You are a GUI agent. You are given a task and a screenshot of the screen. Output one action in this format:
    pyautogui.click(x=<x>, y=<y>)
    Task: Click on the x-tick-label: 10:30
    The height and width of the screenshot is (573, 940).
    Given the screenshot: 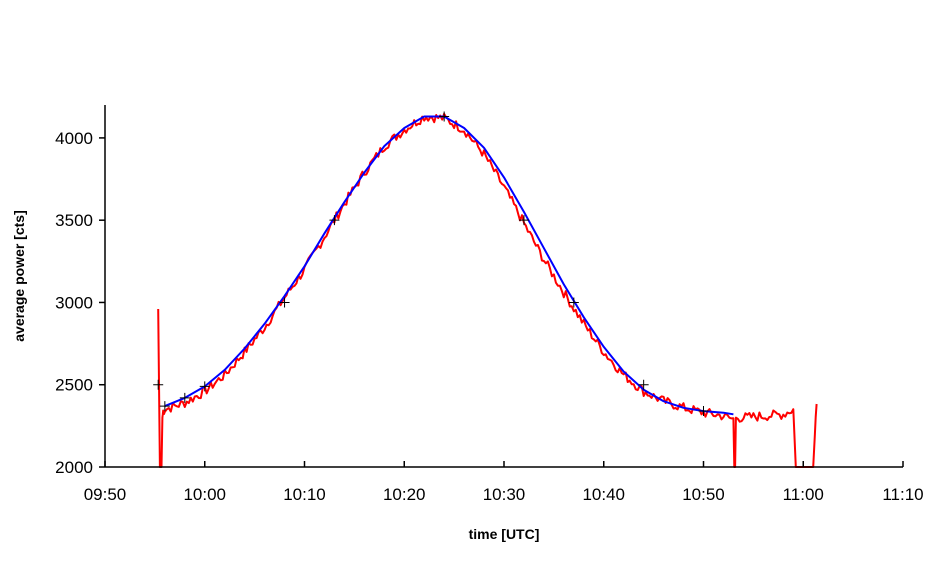 What is the action you would take?
    pyautogui.click(x=504, y=494)
    